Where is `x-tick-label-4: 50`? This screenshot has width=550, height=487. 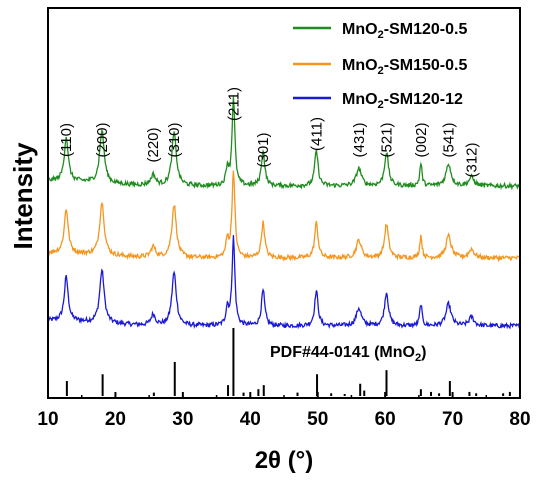
x-tick-label-4: 50 is located at coordinates (317, 419).